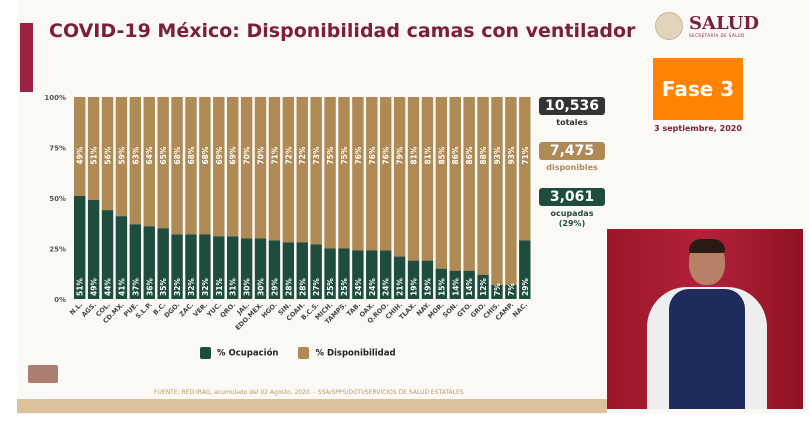 This screenshot has height=446, width=809. I want to click on data-label-ocupacion: 15%, so click(441, 287).